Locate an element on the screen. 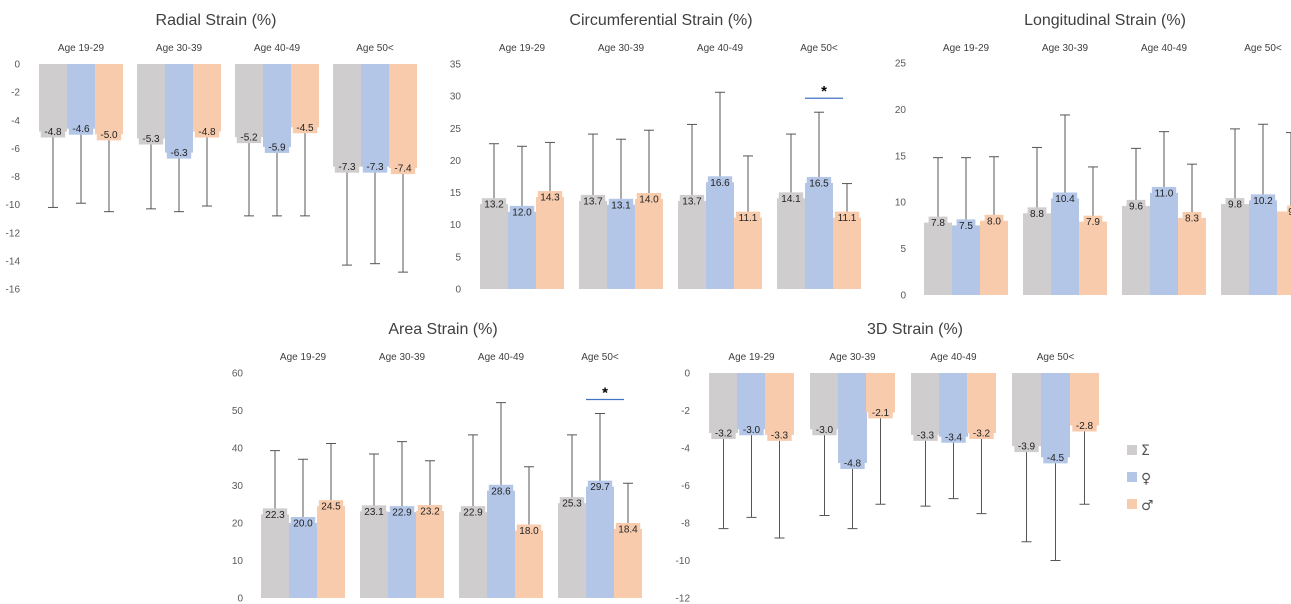 Image resolution: width=1291 pixels, height=604 pixels. legend-item-all: Σ is located at coordinates (1138, 451).